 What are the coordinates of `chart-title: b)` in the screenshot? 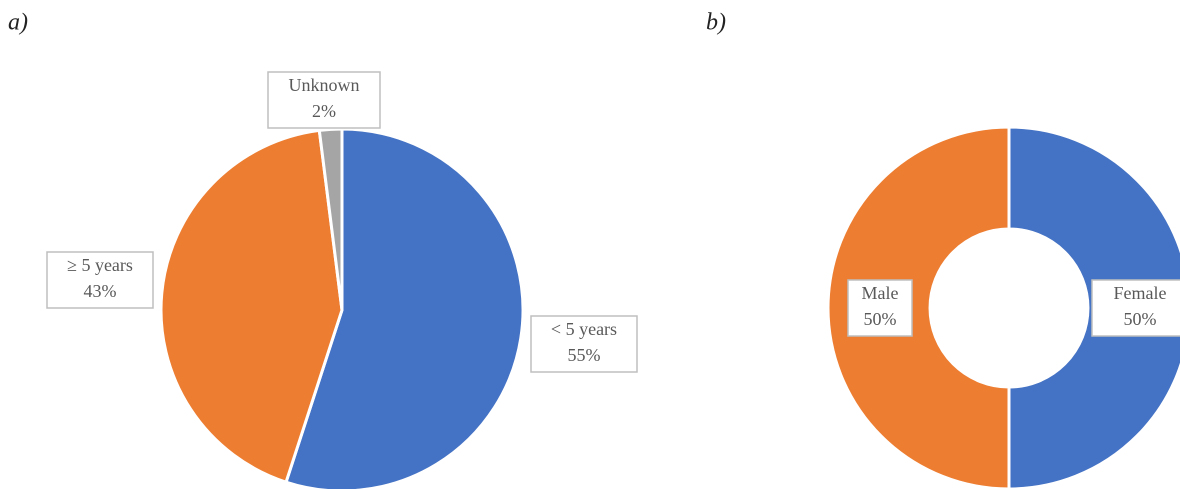 It's located at (716, 23).